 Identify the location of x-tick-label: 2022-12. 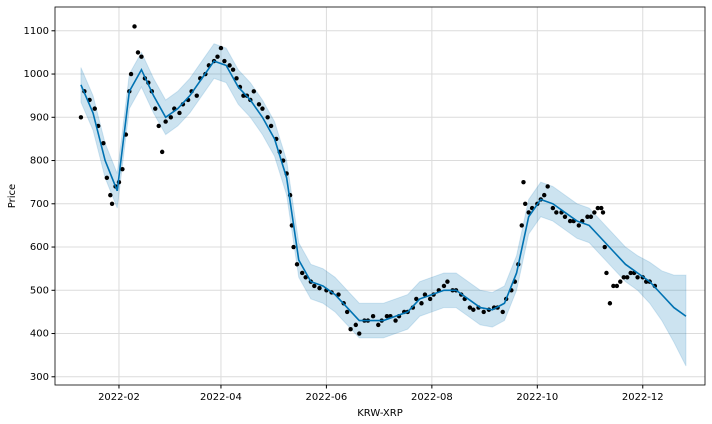
(643, 397).